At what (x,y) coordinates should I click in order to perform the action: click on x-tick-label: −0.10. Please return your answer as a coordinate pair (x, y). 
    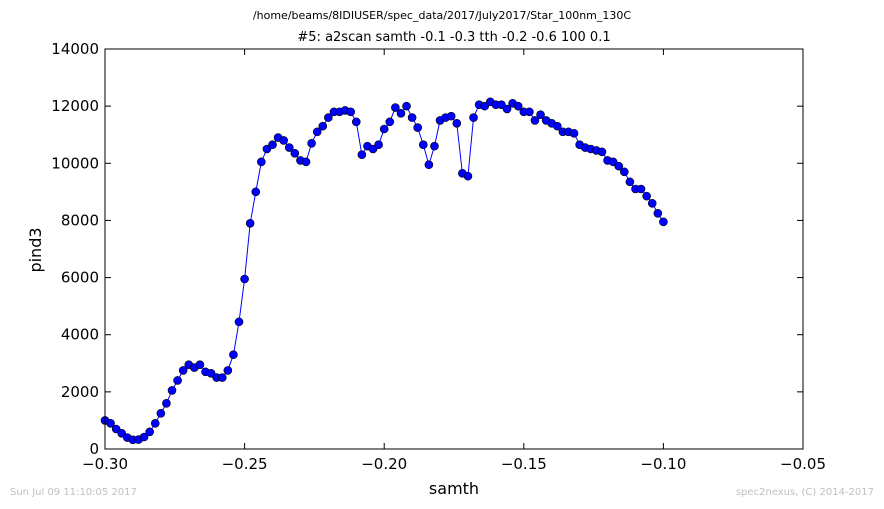
    Looking at the image, I should click on (663, 464).